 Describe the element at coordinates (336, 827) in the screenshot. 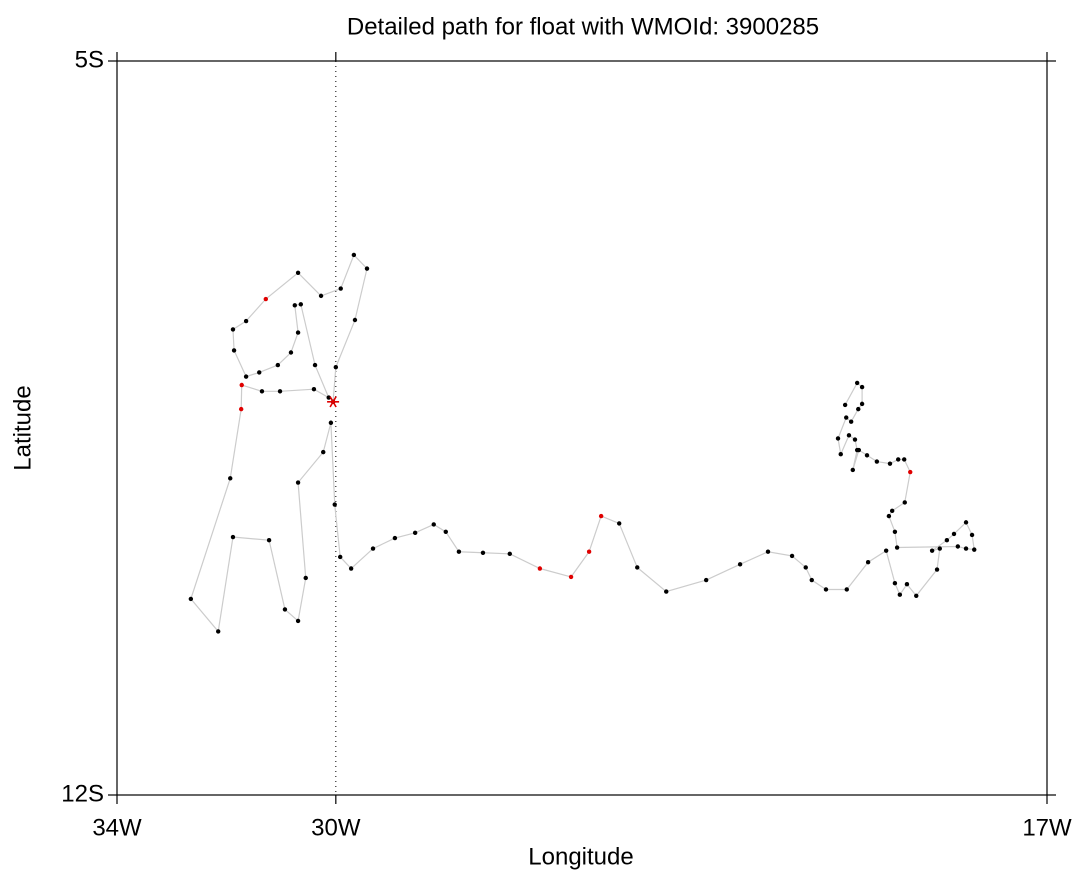

I see `x-tick-label: 30W` at that location.